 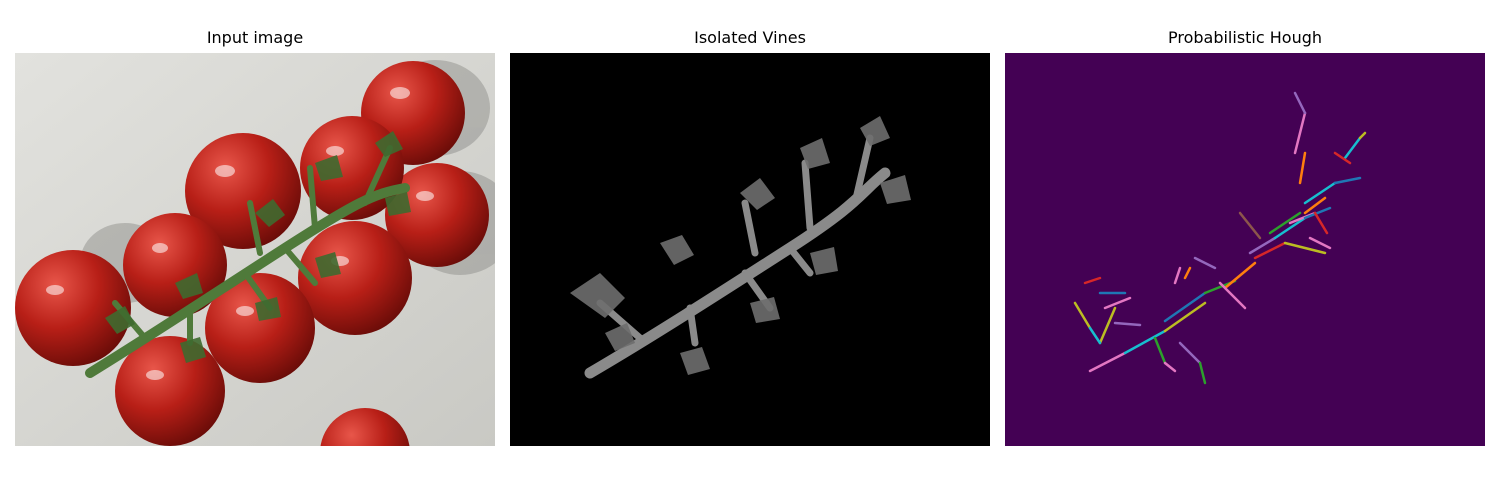 I want to click on panel-title-isolated: Isolated Vines, so click(x=750, y=37).